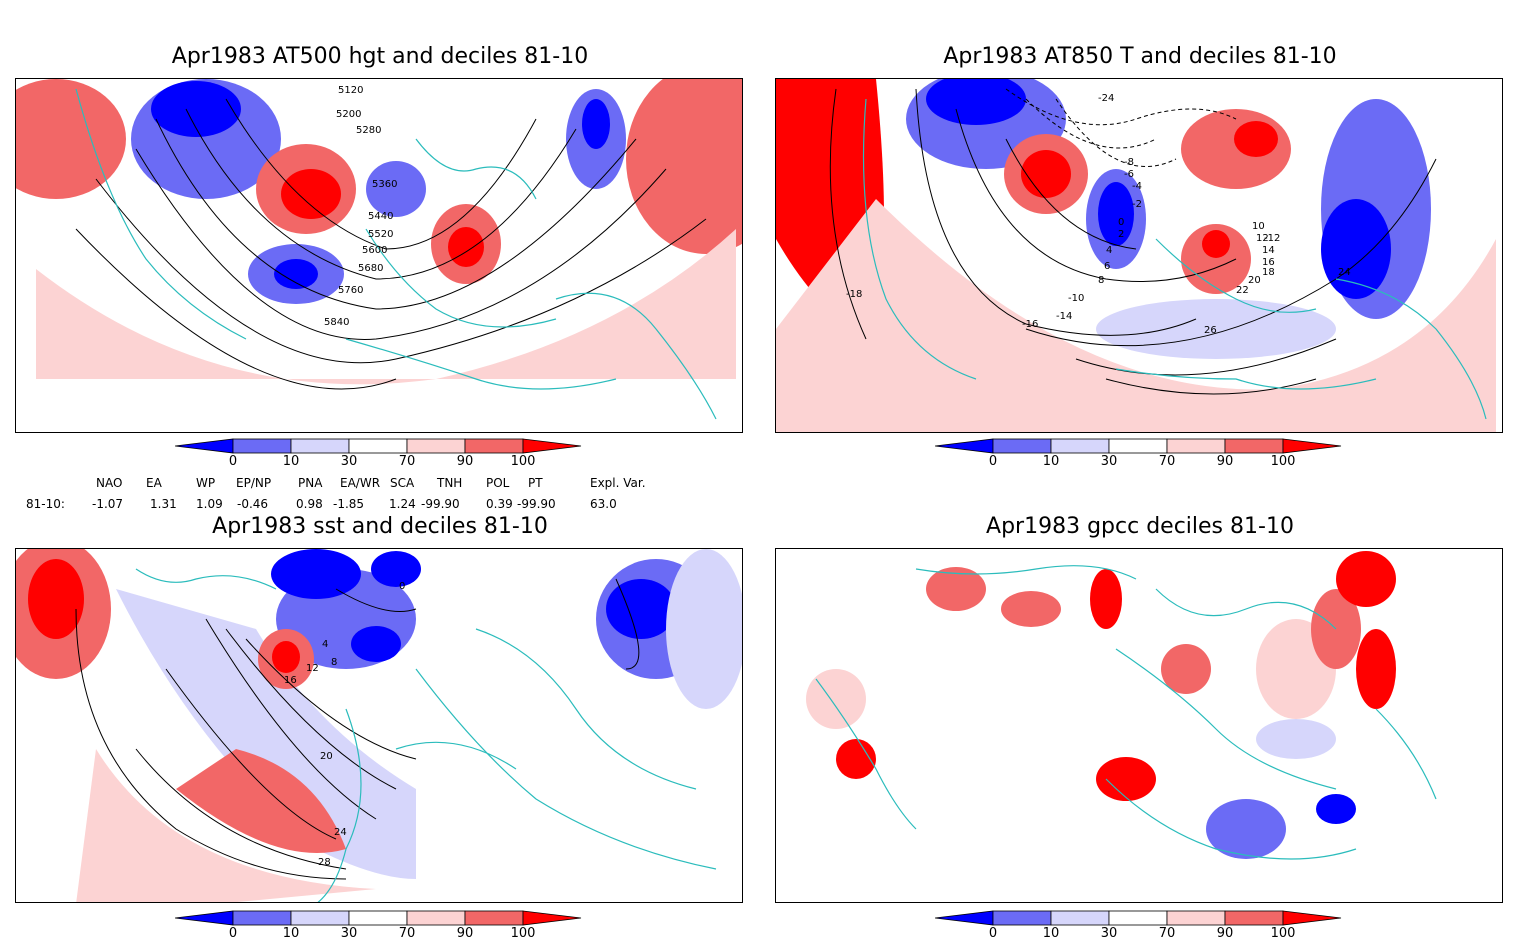 This screenshot has width=1520, height=944. Describe the element at coordinates (1106, 98) in the screenshot. I see `contour-label: -24` at that location.